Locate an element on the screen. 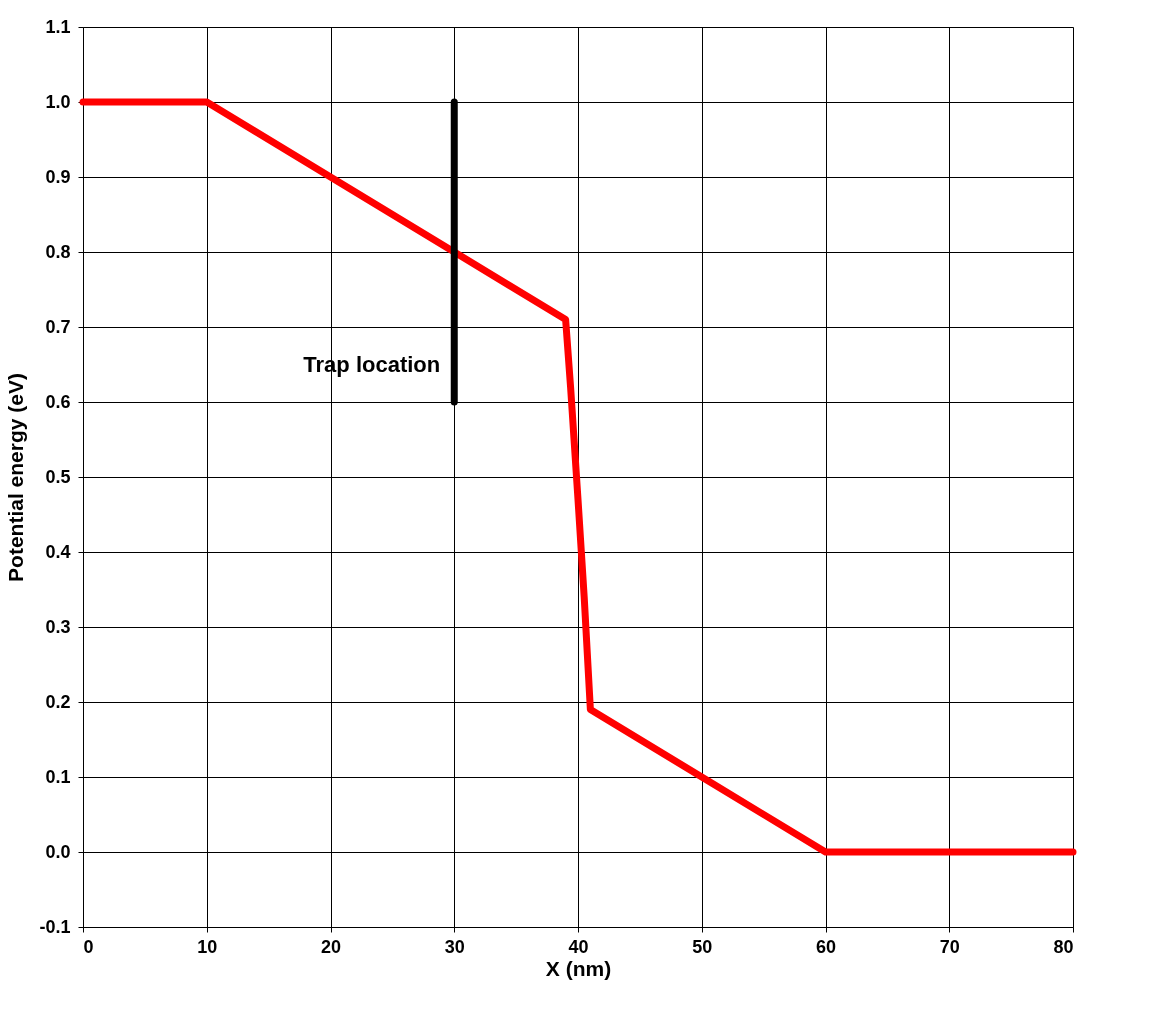 The height and width of the screenshot is (1033, 1152). y-tick-label: 0.4 is located at coordinates (58, 551).